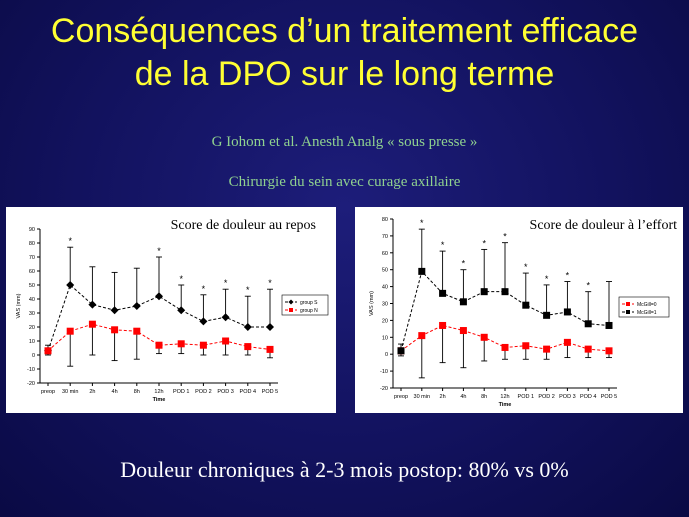  Describe the element at coordinates (384, 389) in the screenshot. I see `y-tick-label: -20` at that location.